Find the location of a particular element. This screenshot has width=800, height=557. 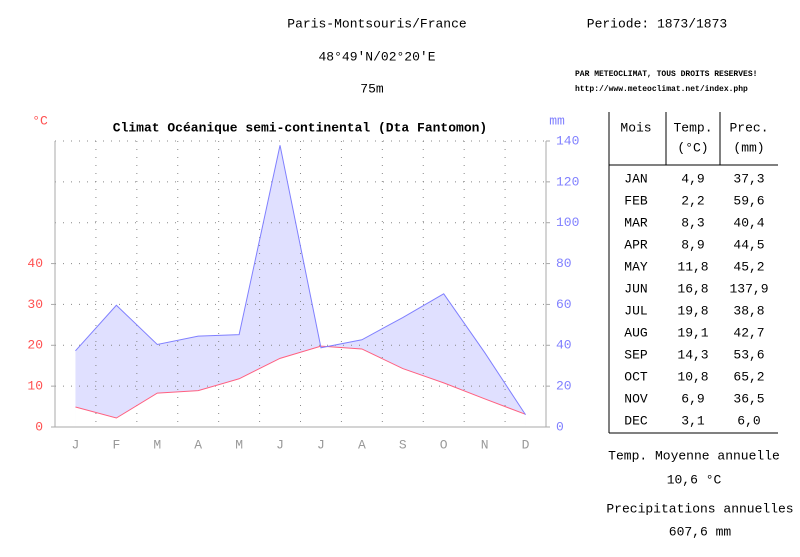

table-cell: NOV is located at coordinates (636, 398).